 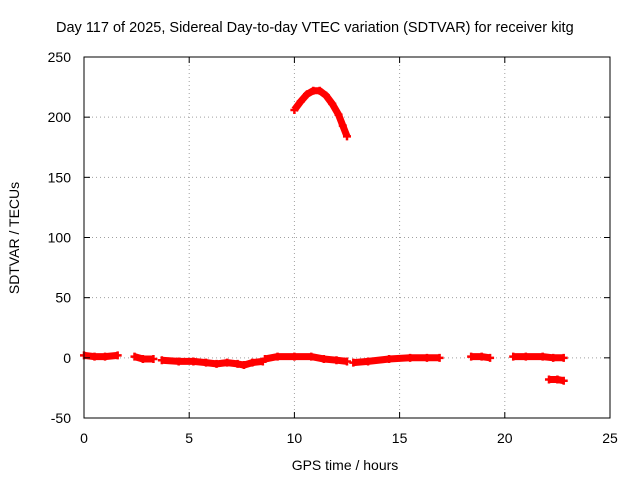 I want to click on x-tick-label: 20, so click(x=505, y=438).